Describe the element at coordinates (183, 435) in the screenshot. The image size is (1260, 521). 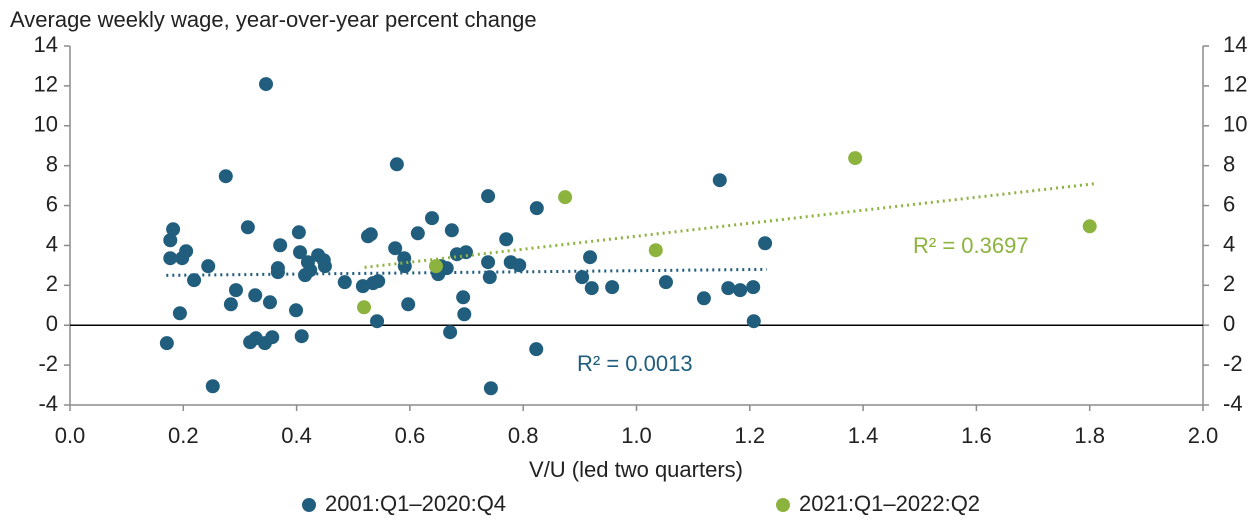
I see `x-tick-label: 0.2` at that location.